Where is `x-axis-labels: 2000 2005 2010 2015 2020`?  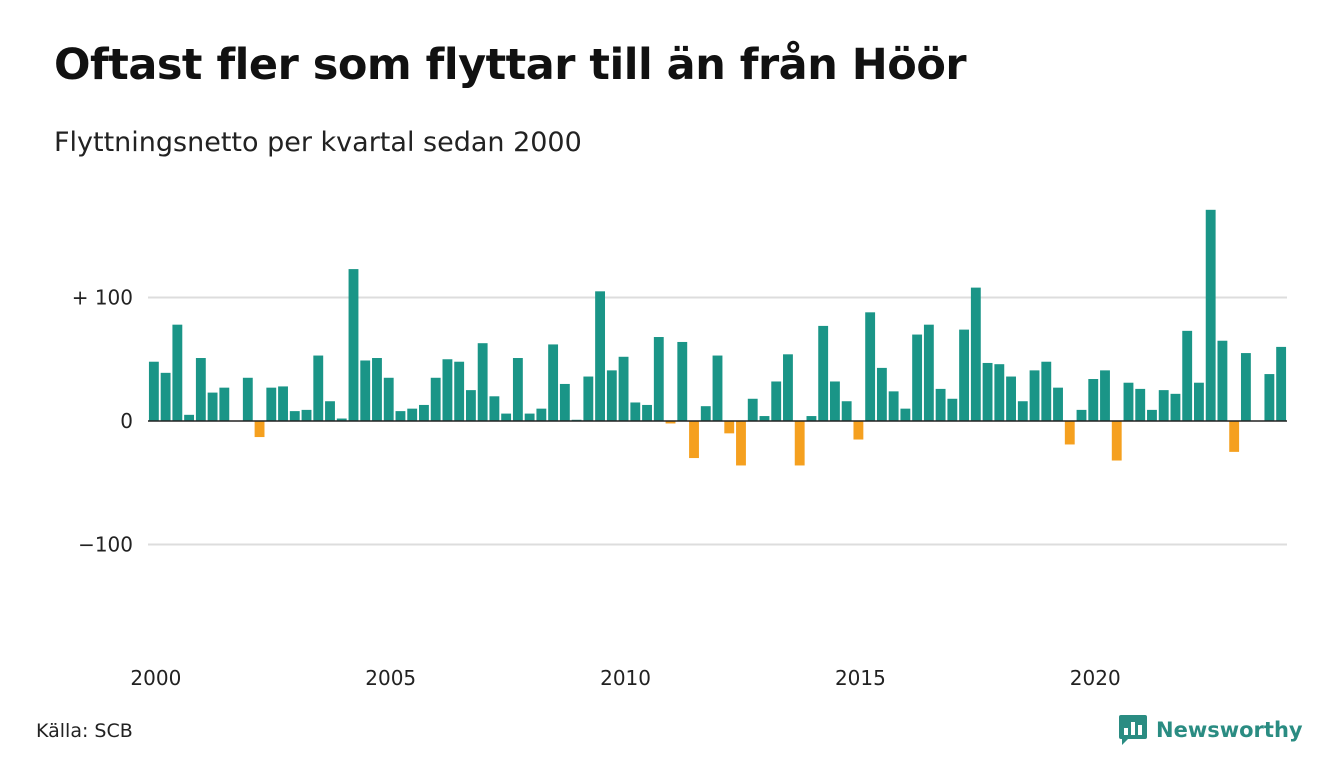
x-axis-labels: 2000 2005 2010 2015 2020 is located at coordinates (625, 678).